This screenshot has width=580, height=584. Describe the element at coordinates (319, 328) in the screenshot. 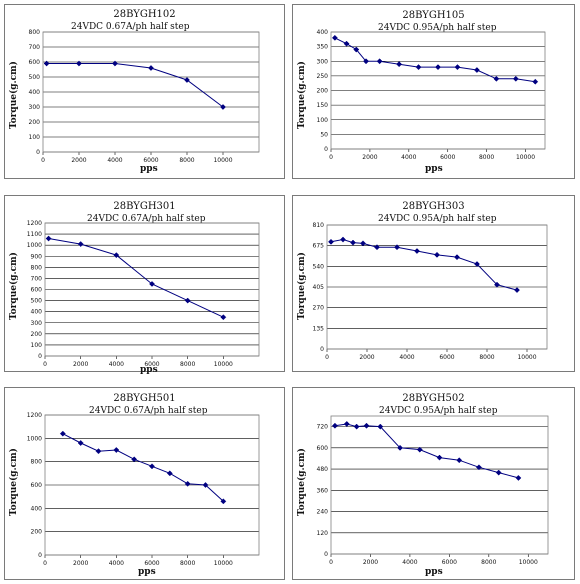

I see `y-tick-label: 135` at that location.